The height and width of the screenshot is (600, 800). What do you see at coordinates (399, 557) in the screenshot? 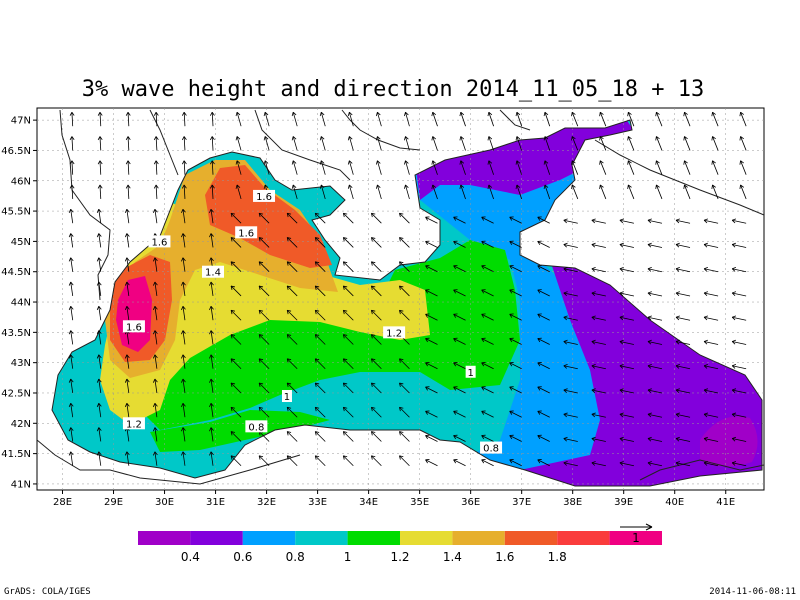
I see `colorbar-label: 1.2` at bounding box center [399, 557].